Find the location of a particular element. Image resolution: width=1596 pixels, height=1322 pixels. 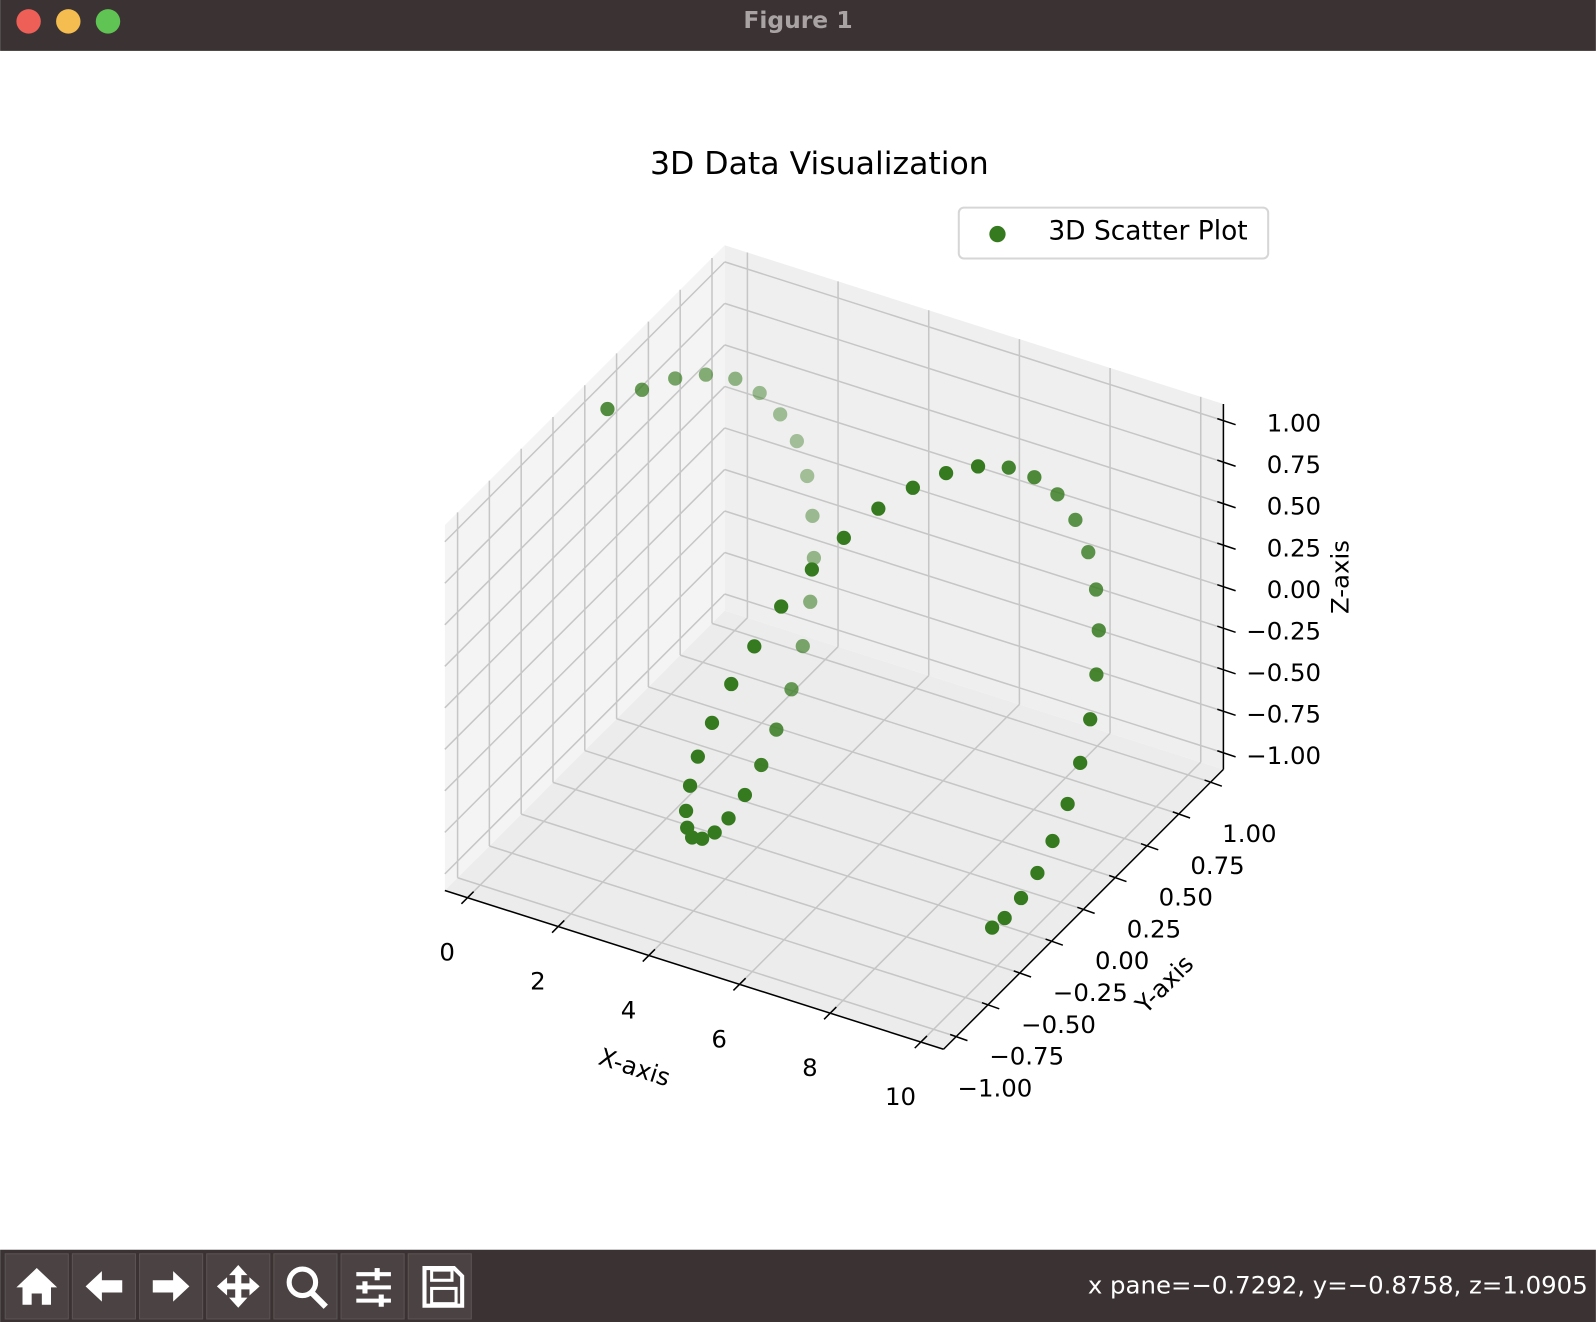

toolbar-icons is located at coordinates (240, 1287).